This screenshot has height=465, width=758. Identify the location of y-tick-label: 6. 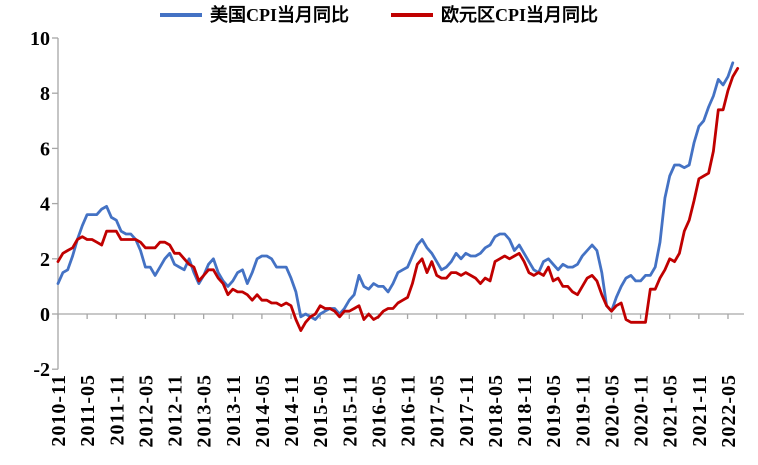
(45, 149).